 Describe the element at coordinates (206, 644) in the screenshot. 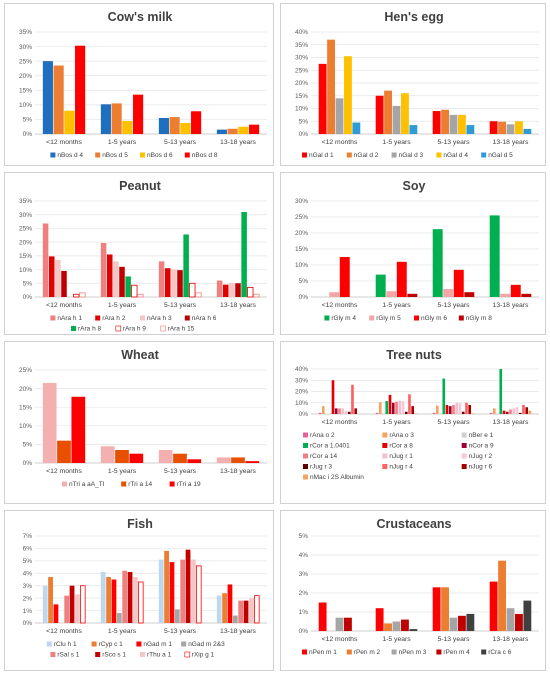

I see `legend-label: nGad m 2&3` at that location.